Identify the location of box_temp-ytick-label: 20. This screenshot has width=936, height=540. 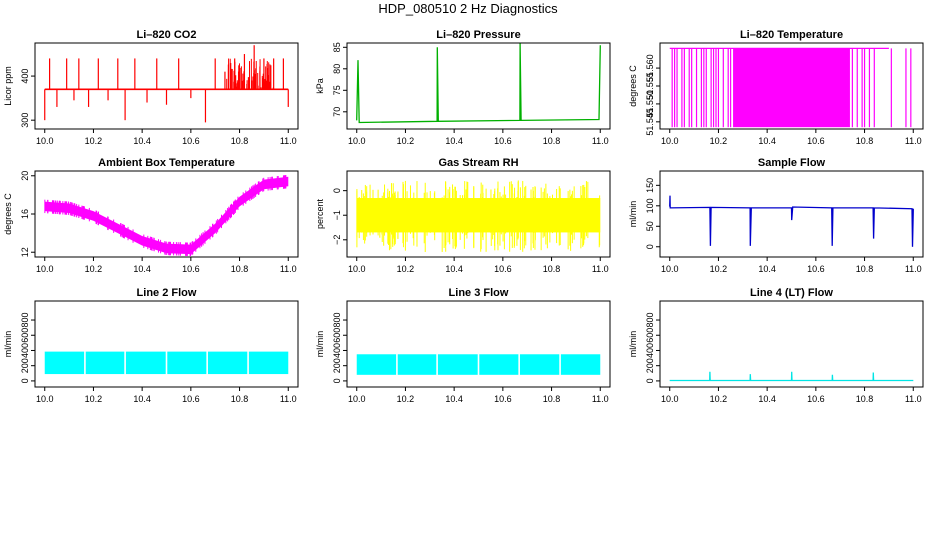
(25, 176).